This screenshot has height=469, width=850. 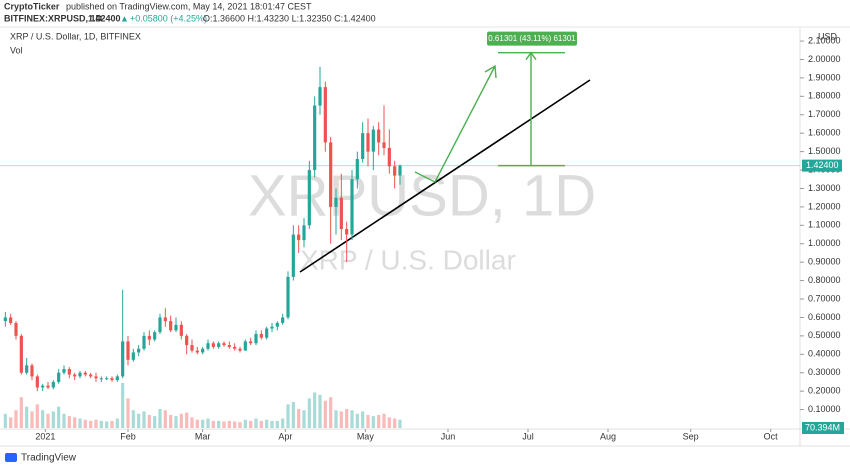 What do you see at coordinates (366, 436) in the screenshot?
I see `x-tick-label: May` at bounding box center [366, 436].